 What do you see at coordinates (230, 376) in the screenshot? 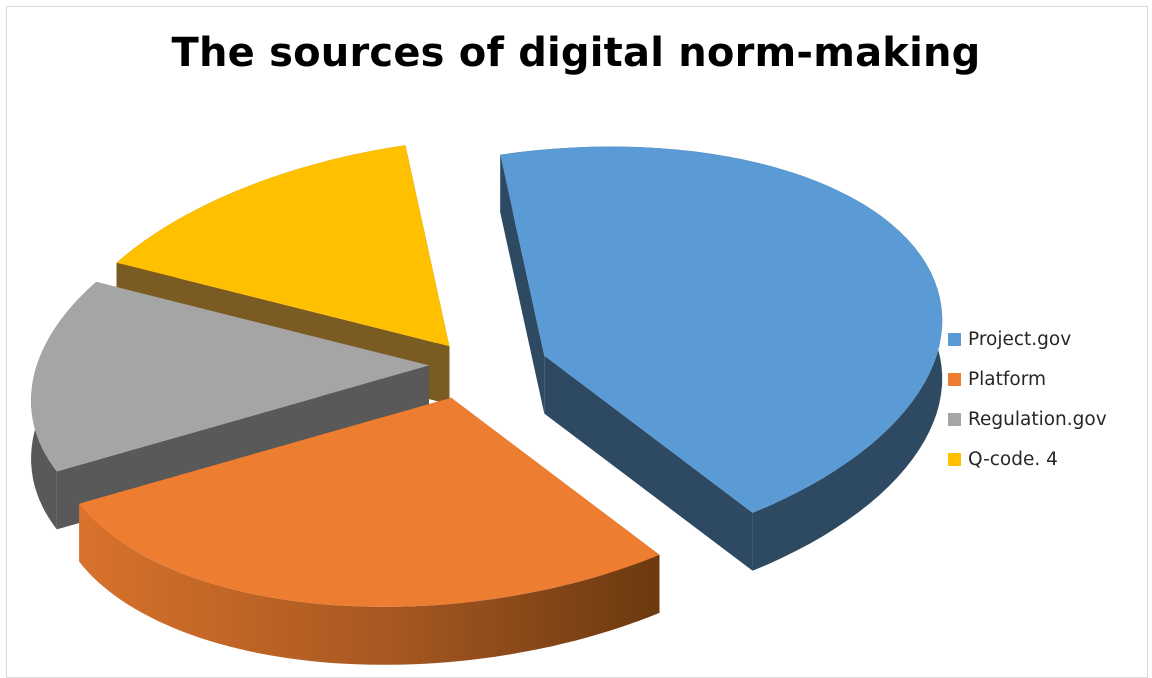
I see `pie-slice-regulation-gov` at bounding box center [230, 376].